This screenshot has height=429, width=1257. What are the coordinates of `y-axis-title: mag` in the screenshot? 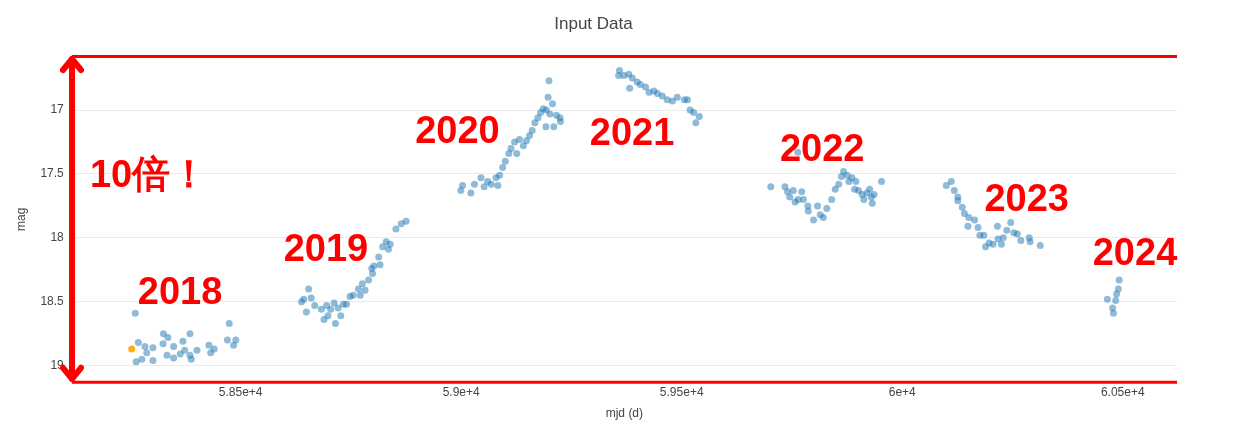 It's located at (20, 219).